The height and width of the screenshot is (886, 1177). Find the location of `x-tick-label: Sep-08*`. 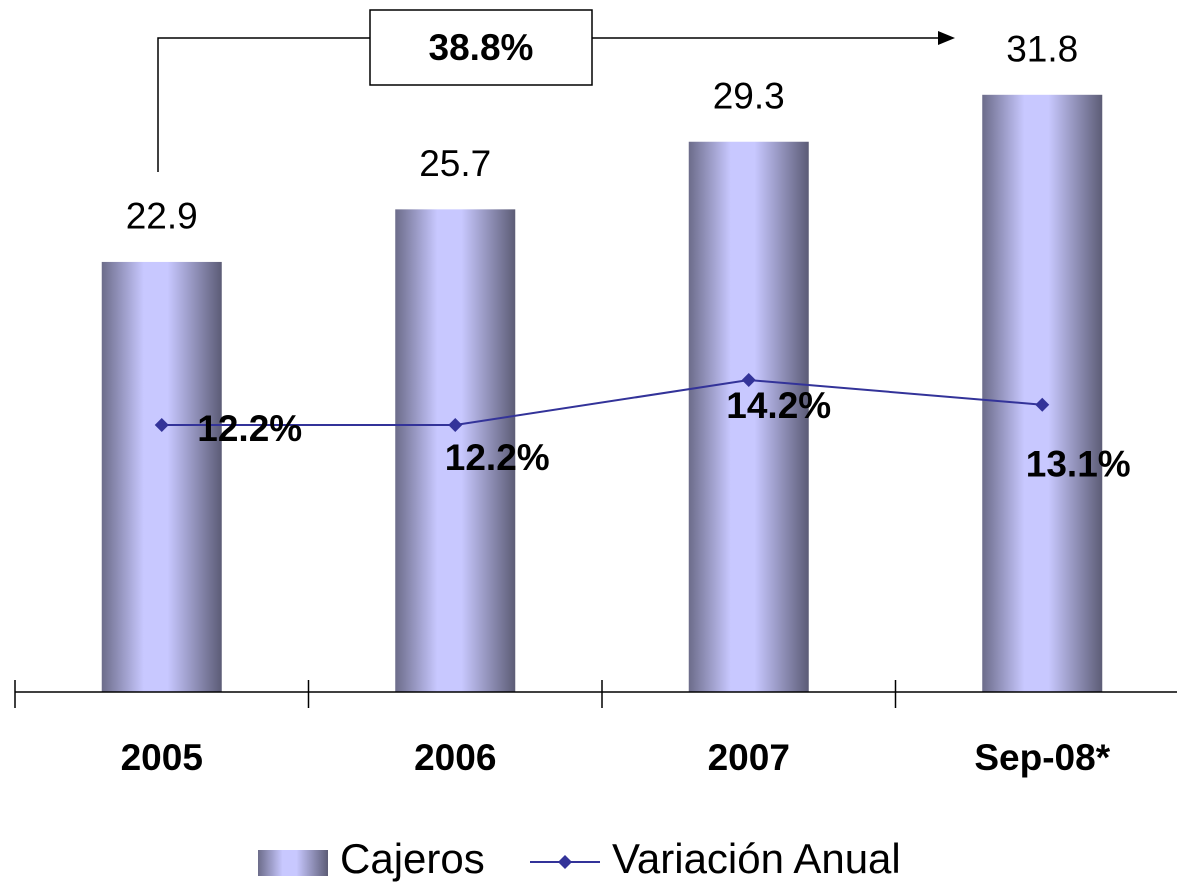

x-tick-label: Sep-08* is located at coordinates (1042, 757).